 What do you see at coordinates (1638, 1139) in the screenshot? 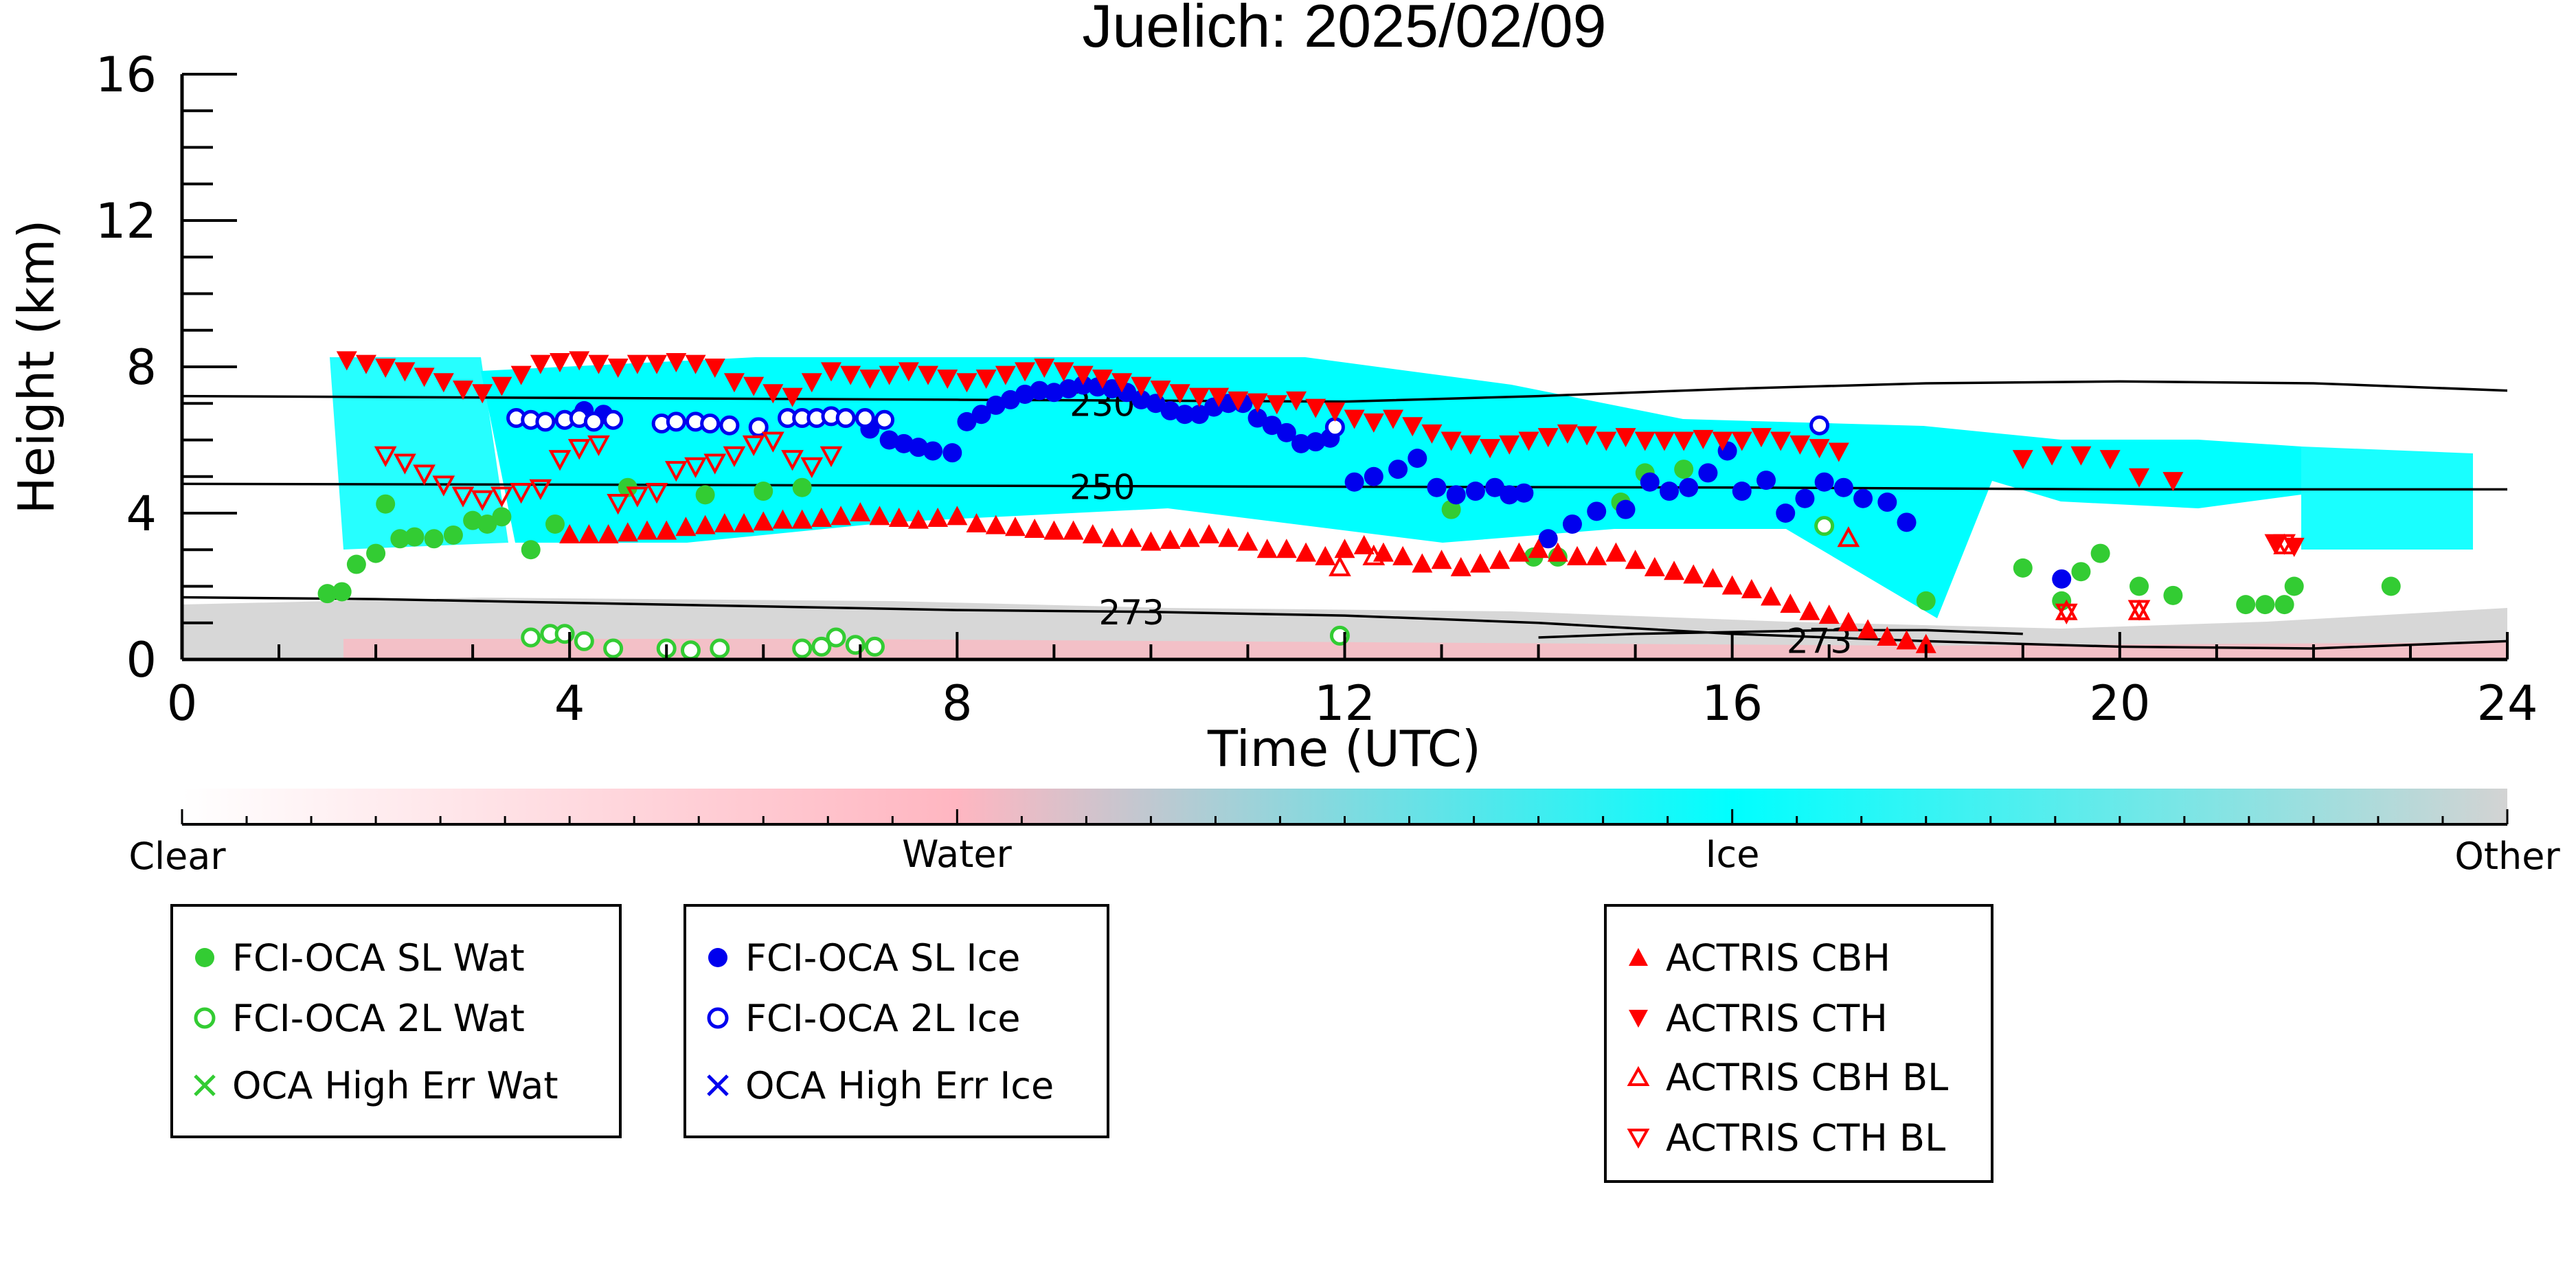
I see `triangle-down-open-icon` at bounding box center [1638, 1139].